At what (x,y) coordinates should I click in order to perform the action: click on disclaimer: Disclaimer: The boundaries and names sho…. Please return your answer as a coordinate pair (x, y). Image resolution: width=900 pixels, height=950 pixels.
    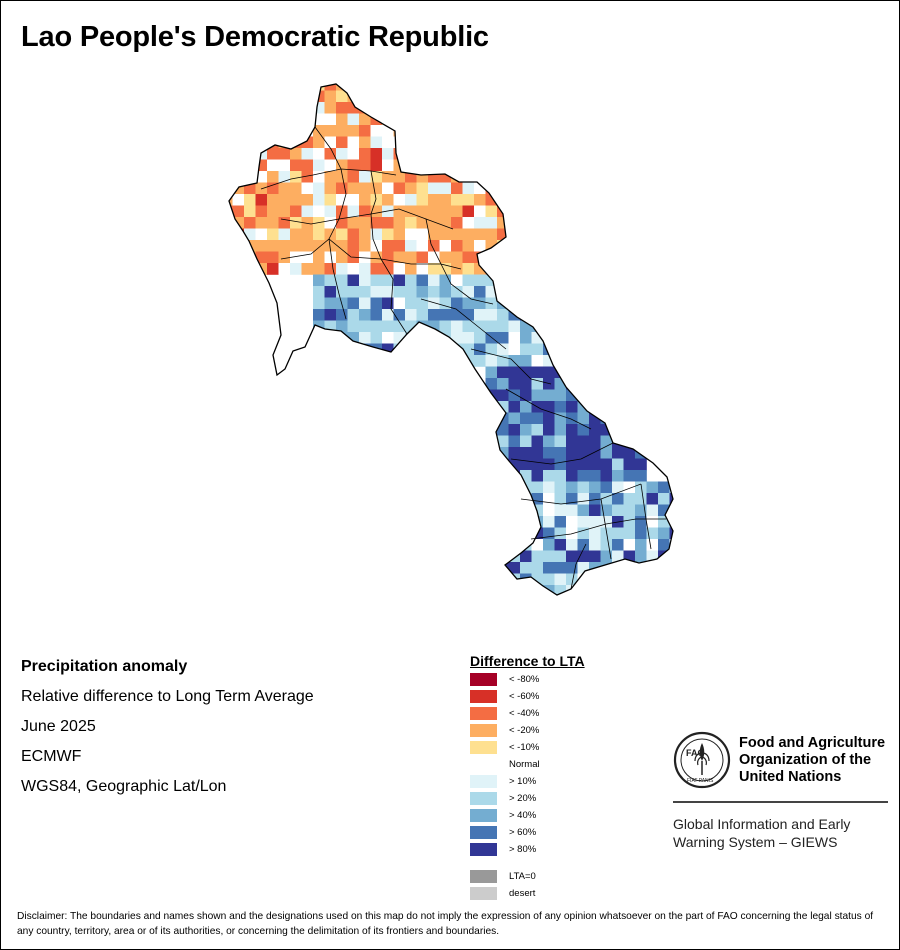
    Looking at the image, I should click on (445, 924).